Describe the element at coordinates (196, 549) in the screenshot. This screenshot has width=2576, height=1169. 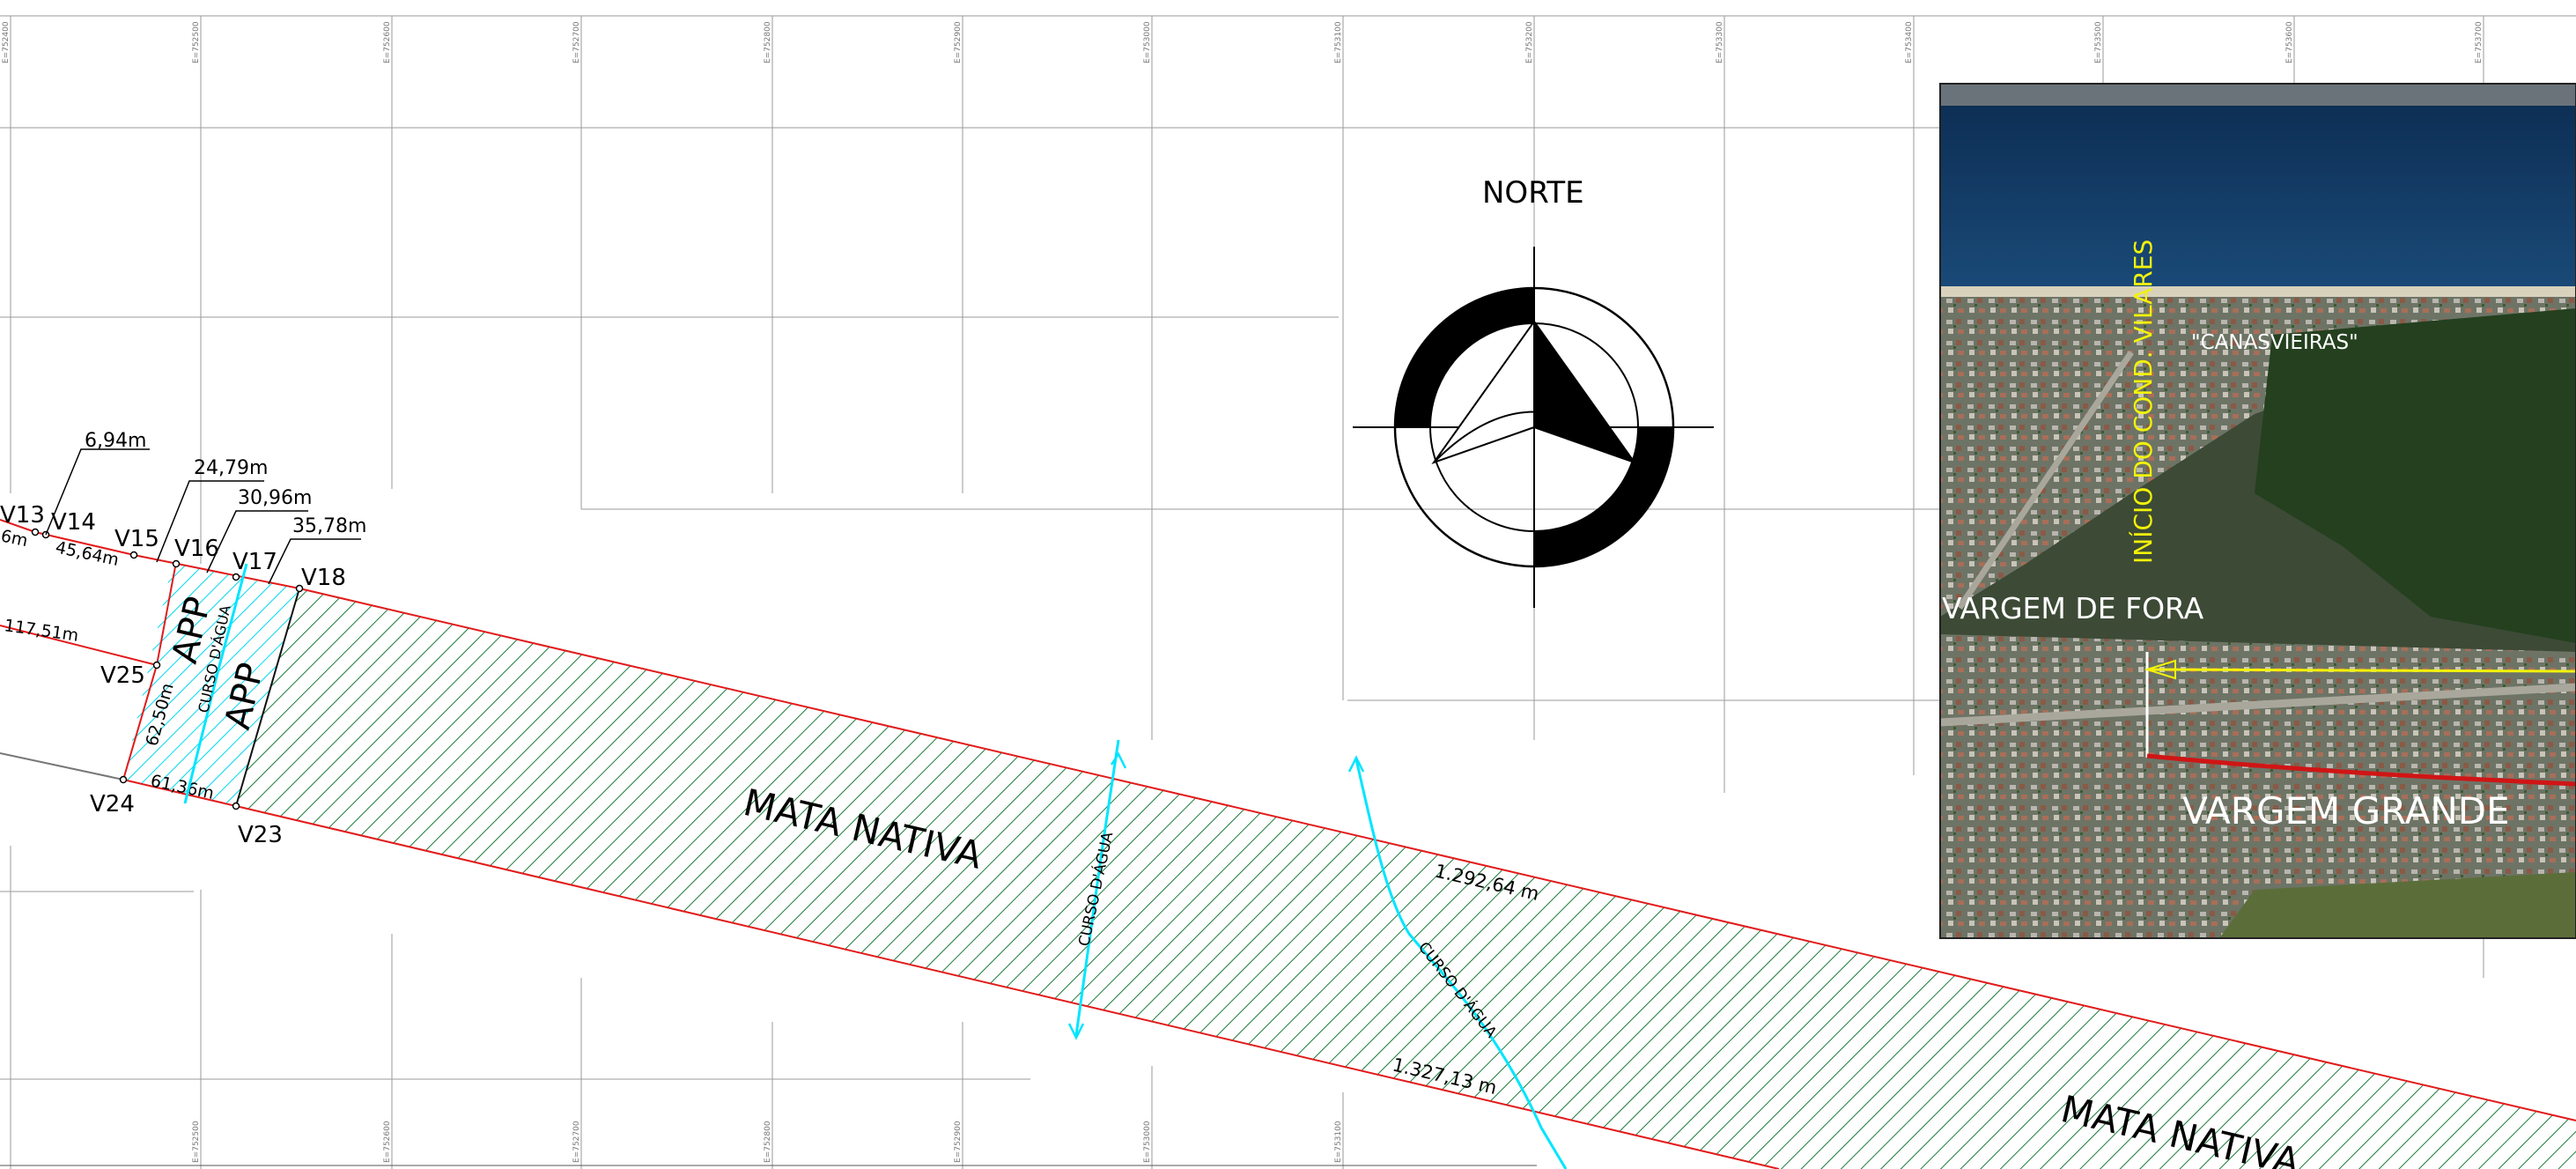
I see `vertex-label-v16: V16` at that location.